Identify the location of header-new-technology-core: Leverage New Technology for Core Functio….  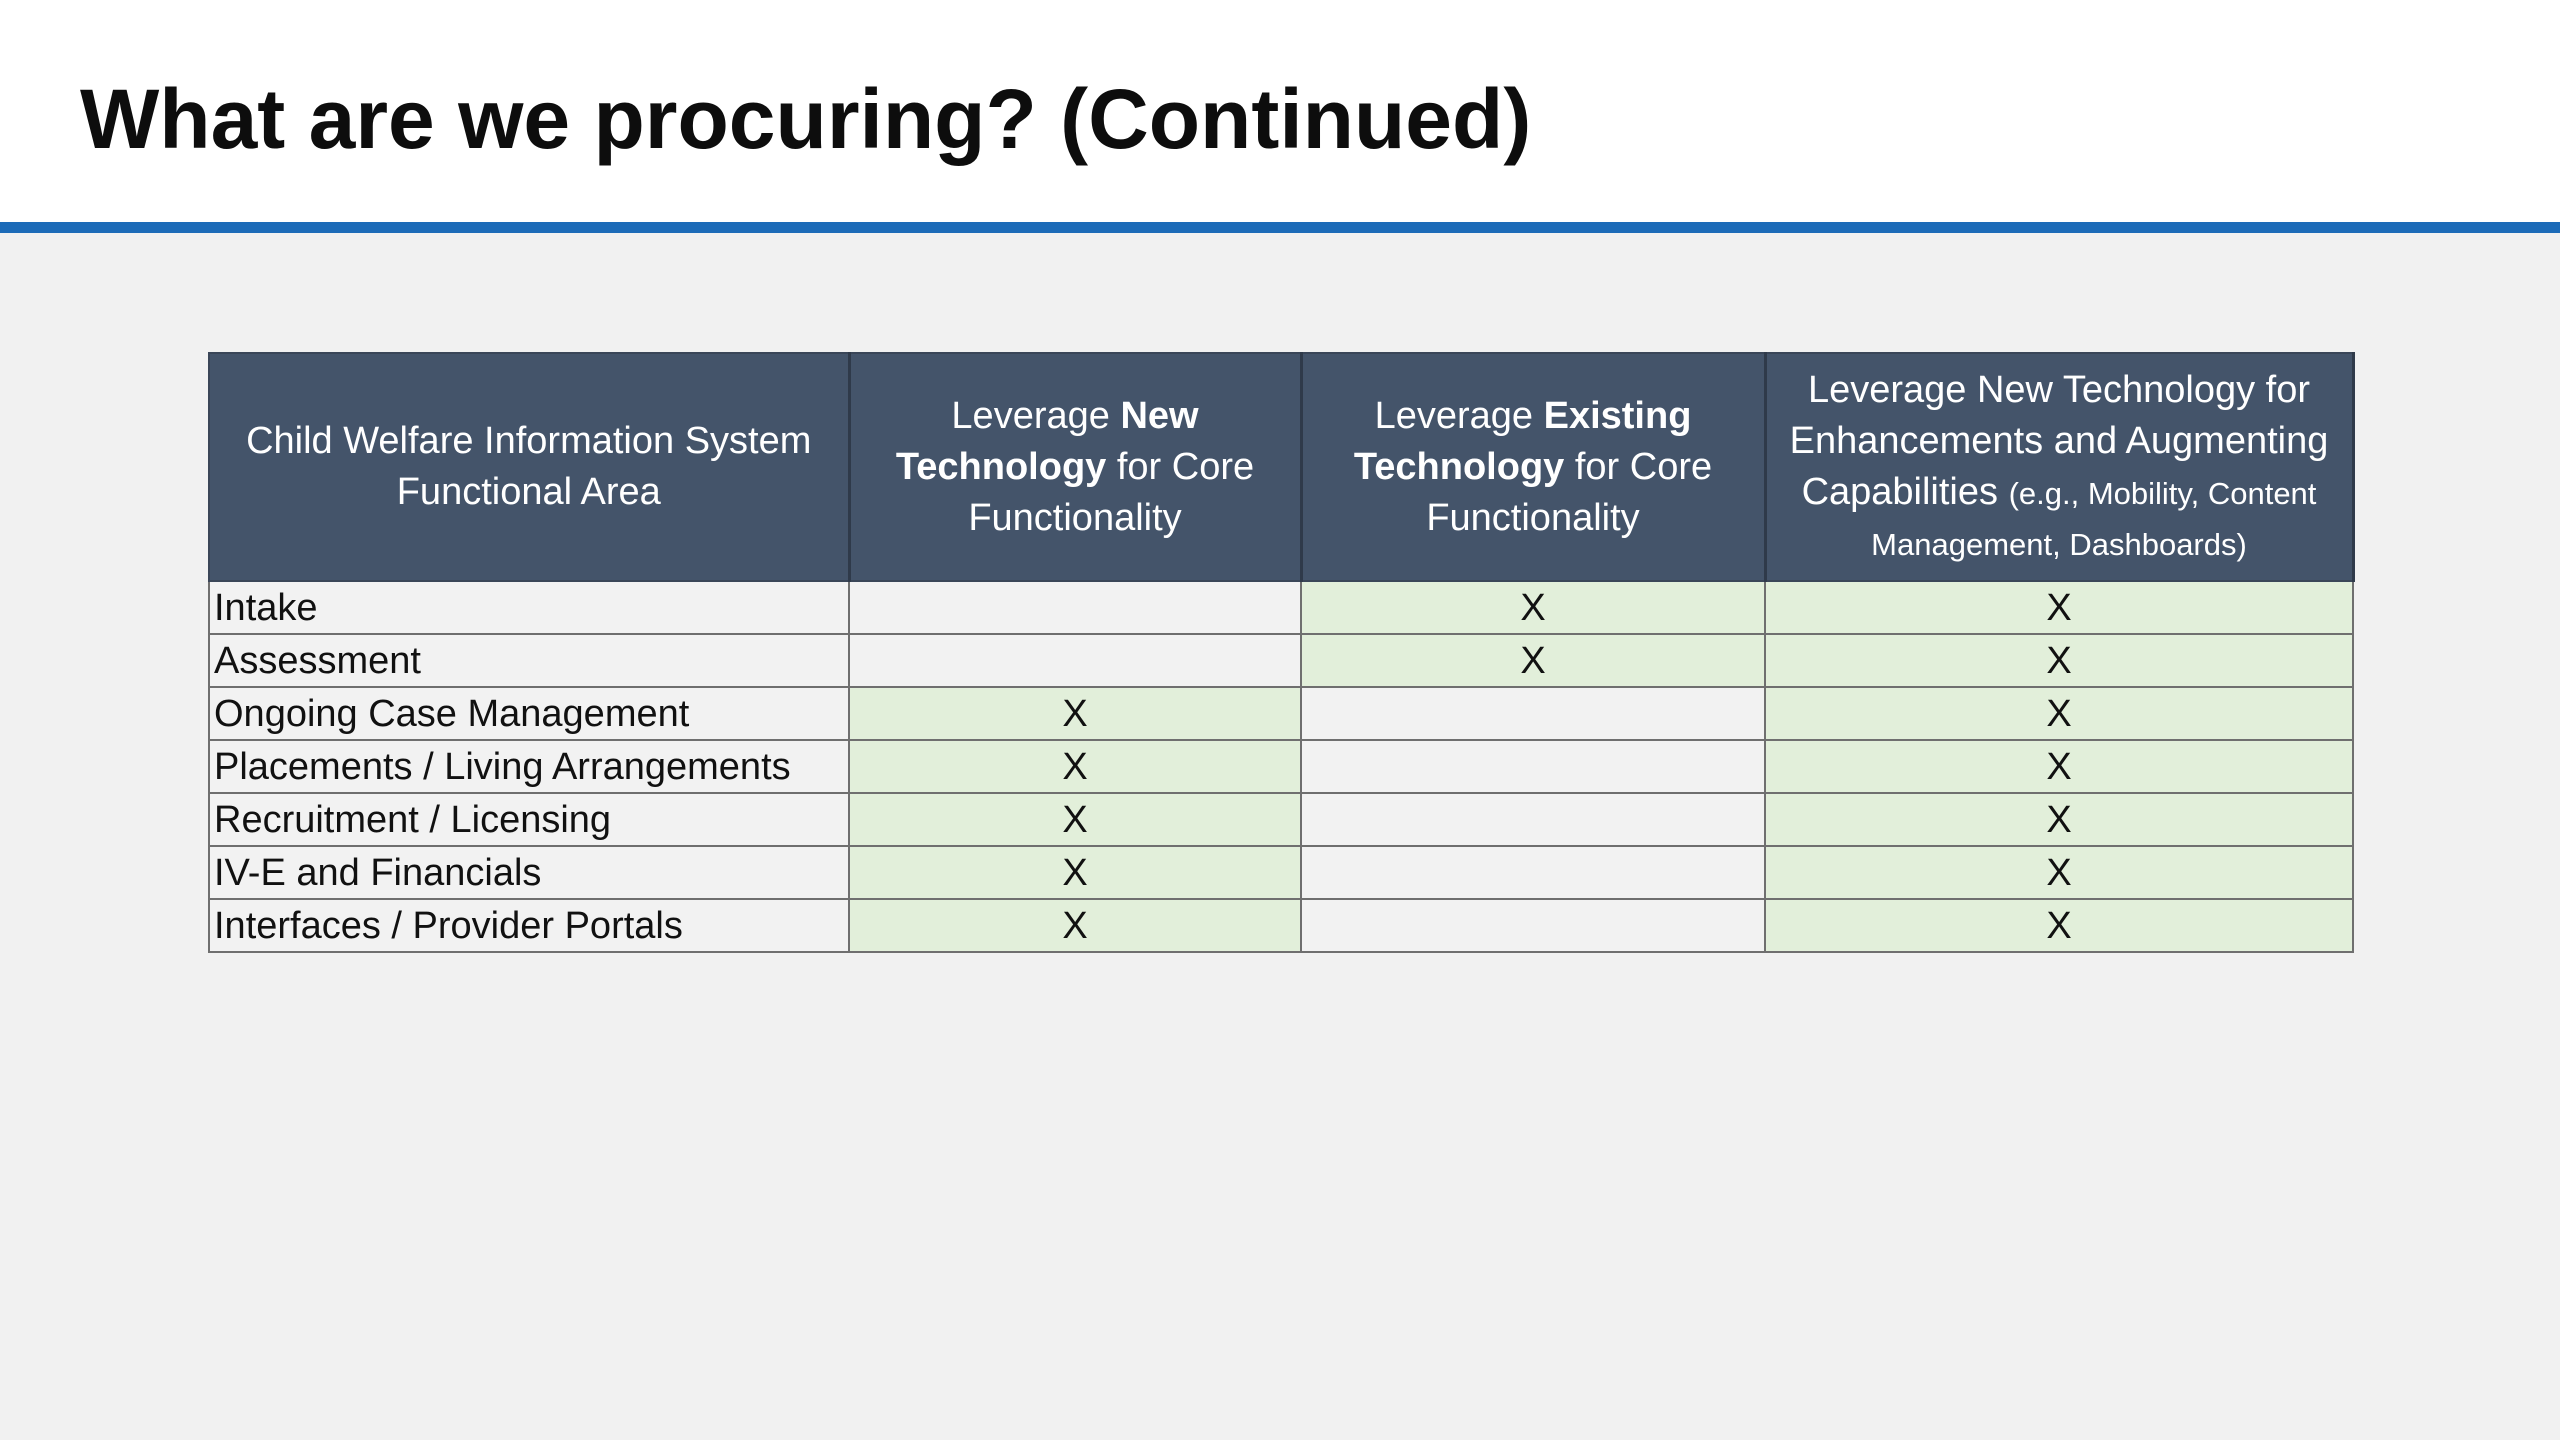
(1075, 467).